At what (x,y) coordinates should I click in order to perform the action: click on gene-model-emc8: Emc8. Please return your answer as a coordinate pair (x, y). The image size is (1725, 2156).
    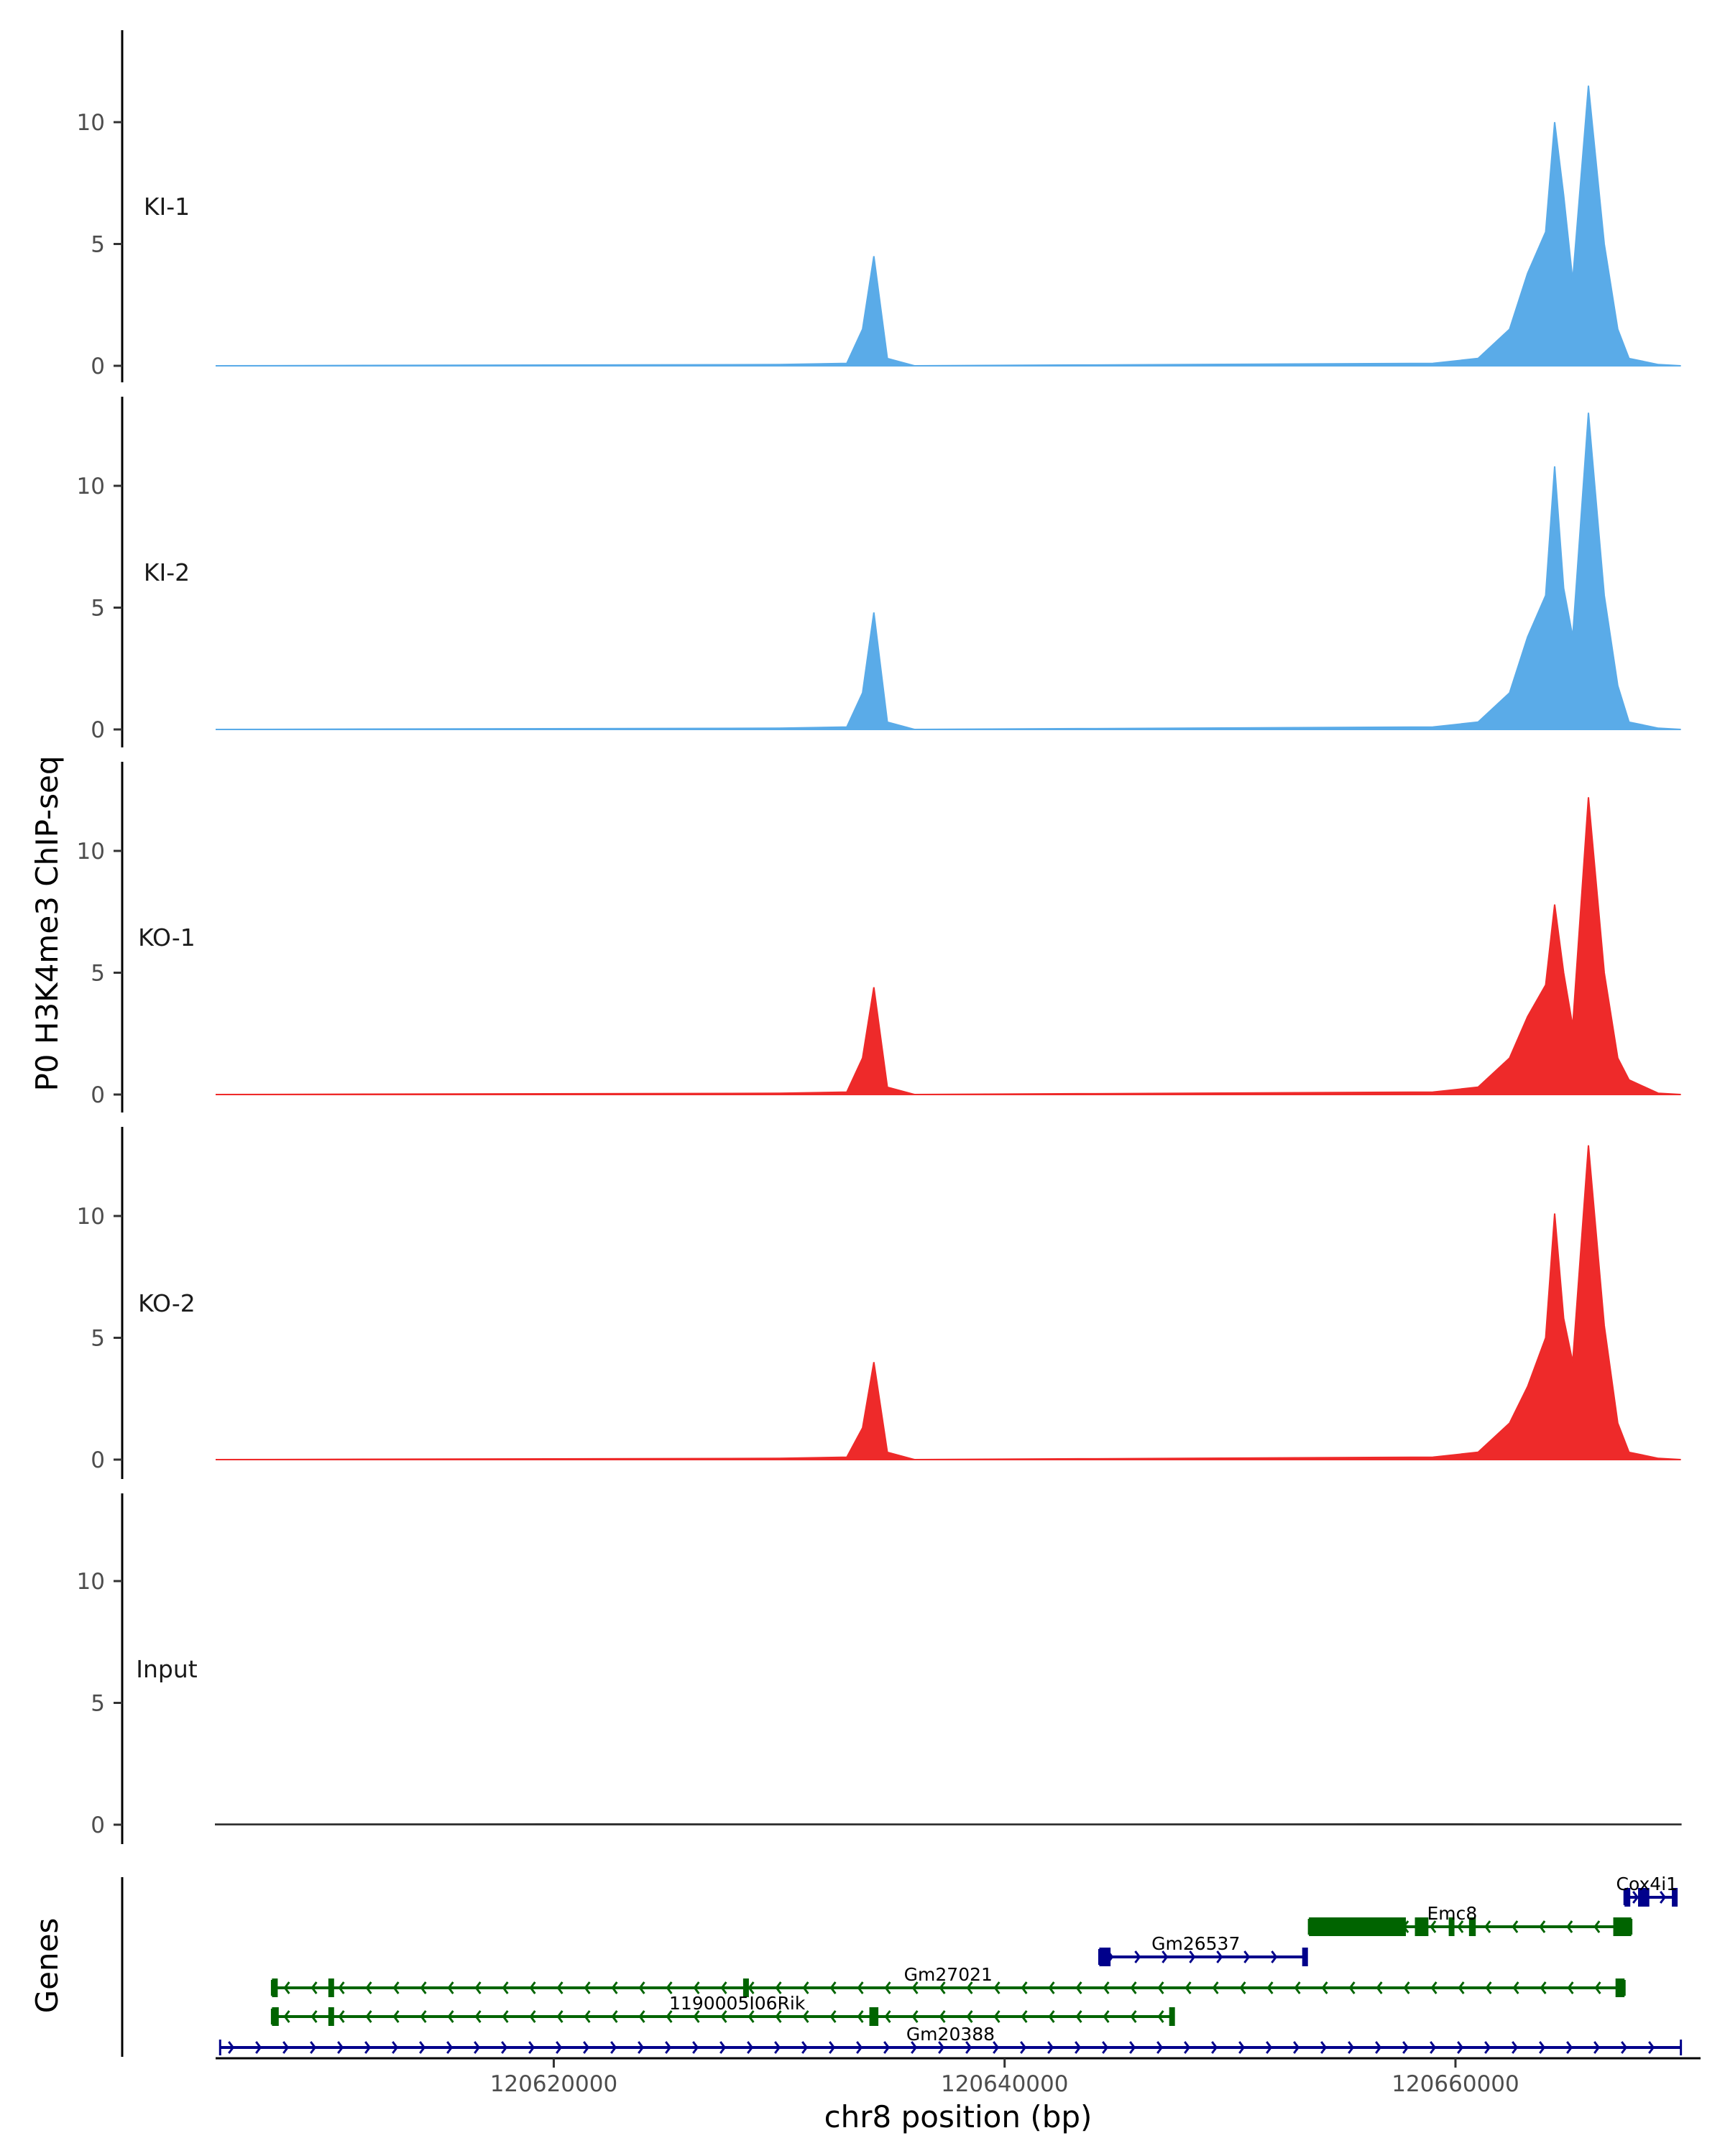
    Looking at the image, I should click on (1470, 1919).